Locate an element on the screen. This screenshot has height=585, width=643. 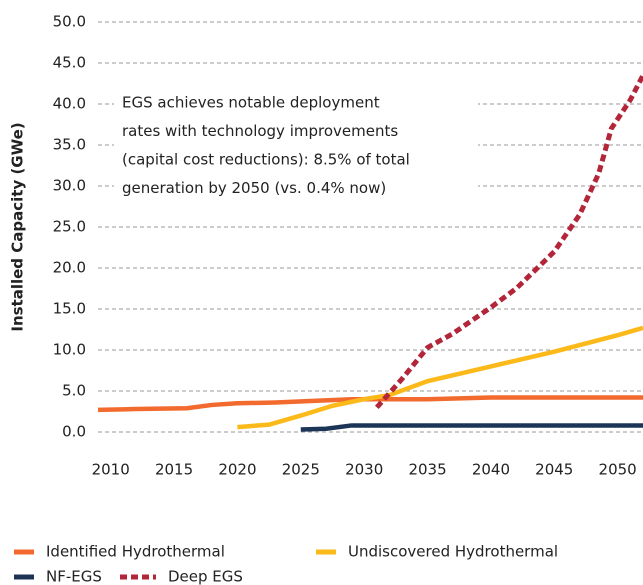
legend-label: Undiscovered Hydrothermal is located at coordinates (453, 552).